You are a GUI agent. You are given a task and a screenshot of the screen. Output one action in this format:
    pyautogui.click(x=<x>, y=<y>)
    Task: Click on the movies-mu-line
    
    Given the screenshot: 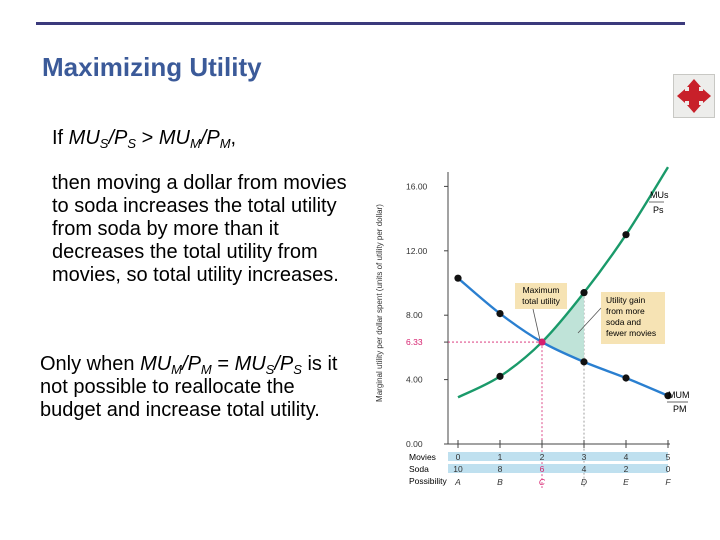 What is the action you would take?
    pyautogui.click(x=563, y=337)
    